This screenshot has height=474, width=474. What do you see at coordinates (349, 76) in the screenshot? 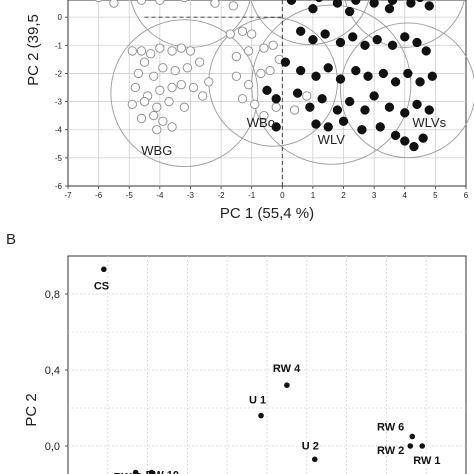
I see `panel-a-filled-series` at bounding box center [349, 76].